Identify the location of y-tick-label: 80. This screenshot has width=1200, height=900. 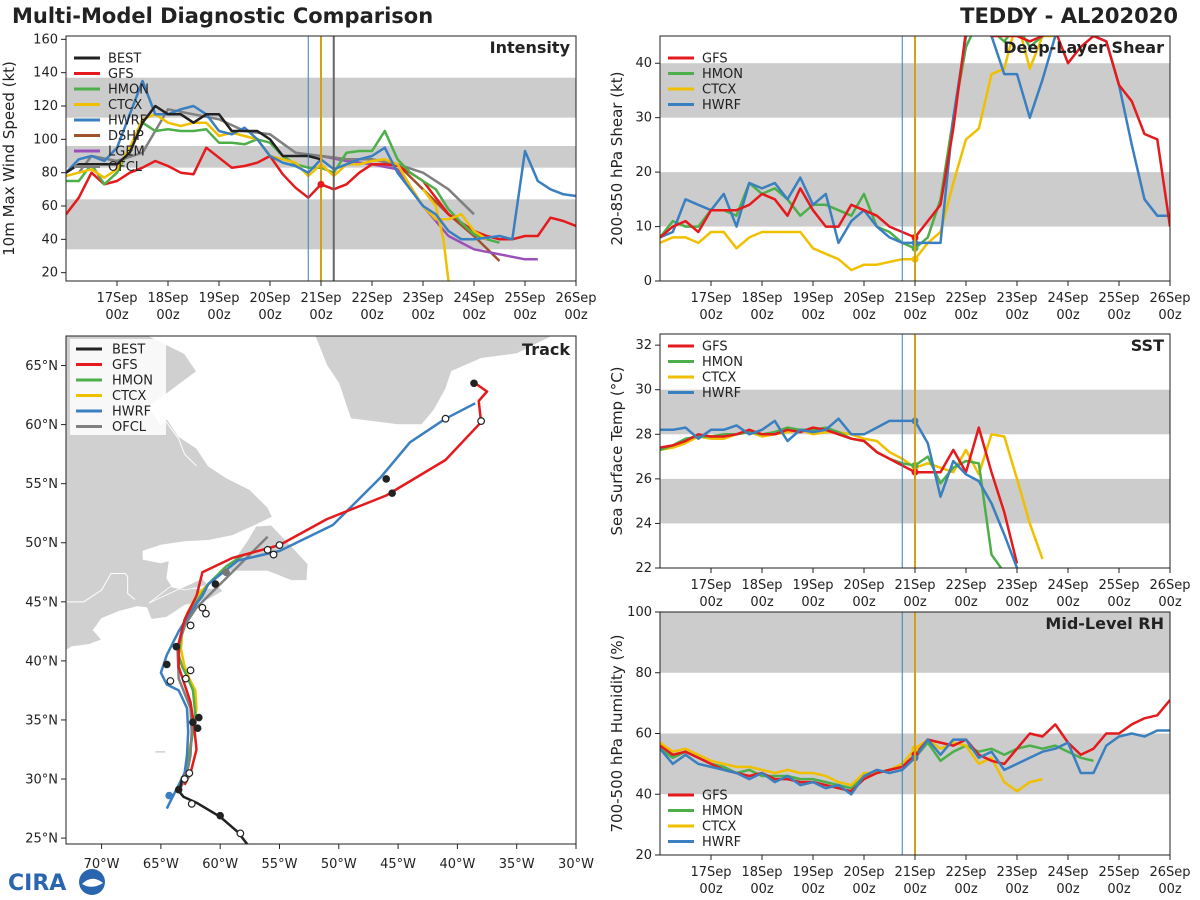
(49, 173).